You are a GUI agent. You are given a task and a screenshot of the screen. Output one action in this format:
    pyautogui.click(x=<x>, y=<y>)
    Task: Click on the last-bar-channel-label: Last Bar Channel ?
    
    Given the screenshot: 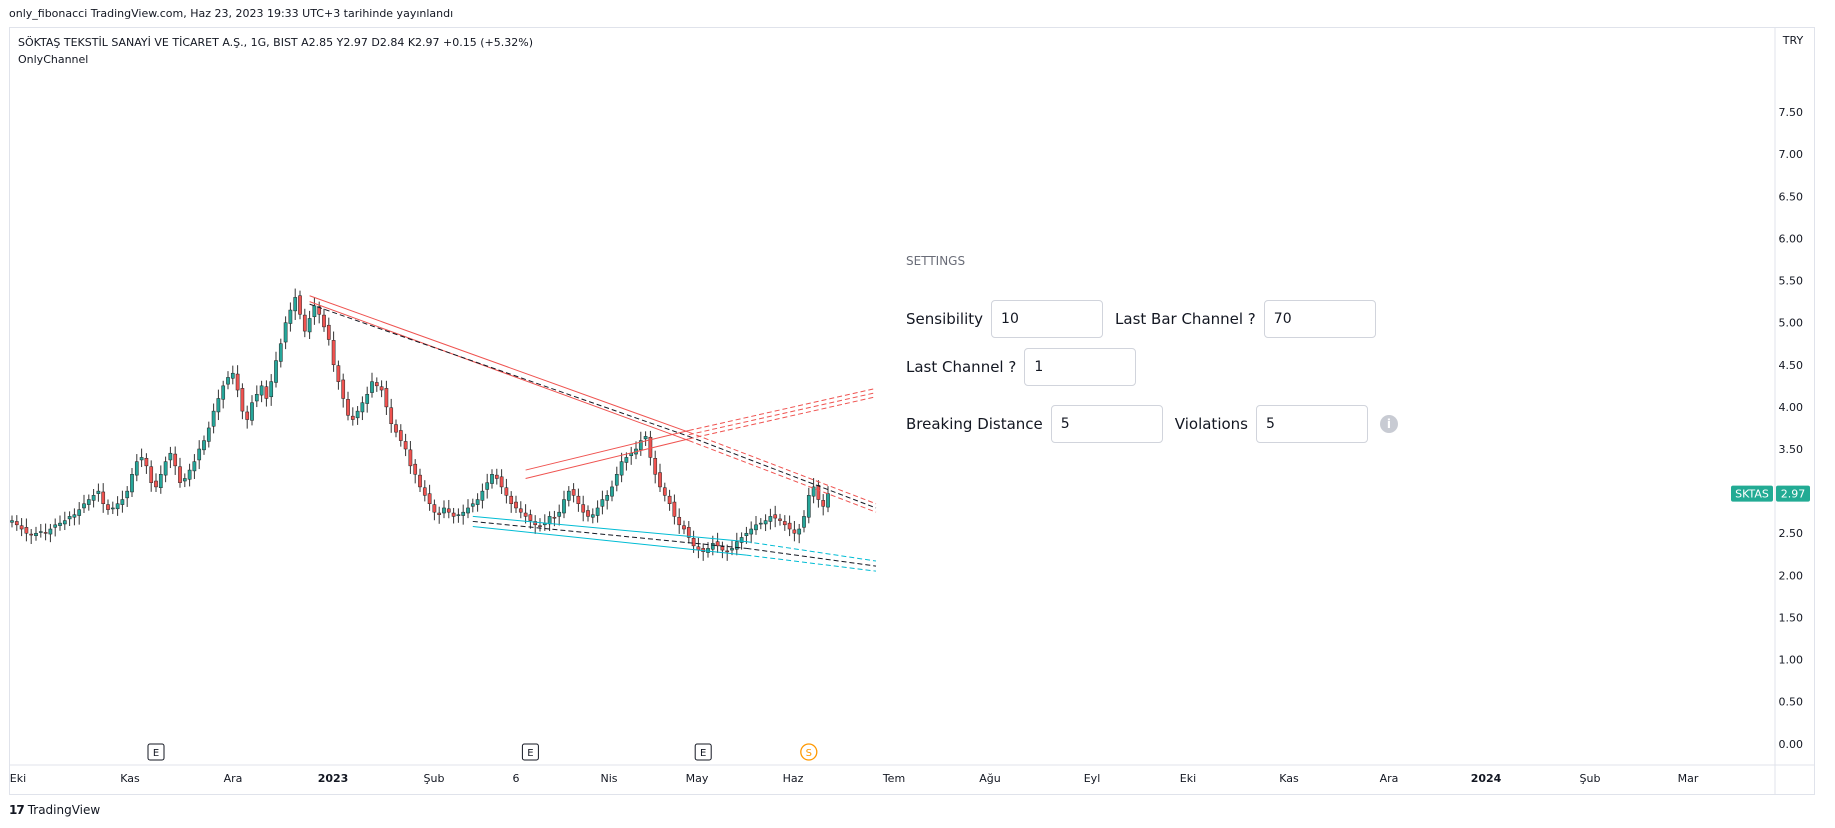 What is the action you would take?
    pyautogui.click(x=1185, y=319)
    